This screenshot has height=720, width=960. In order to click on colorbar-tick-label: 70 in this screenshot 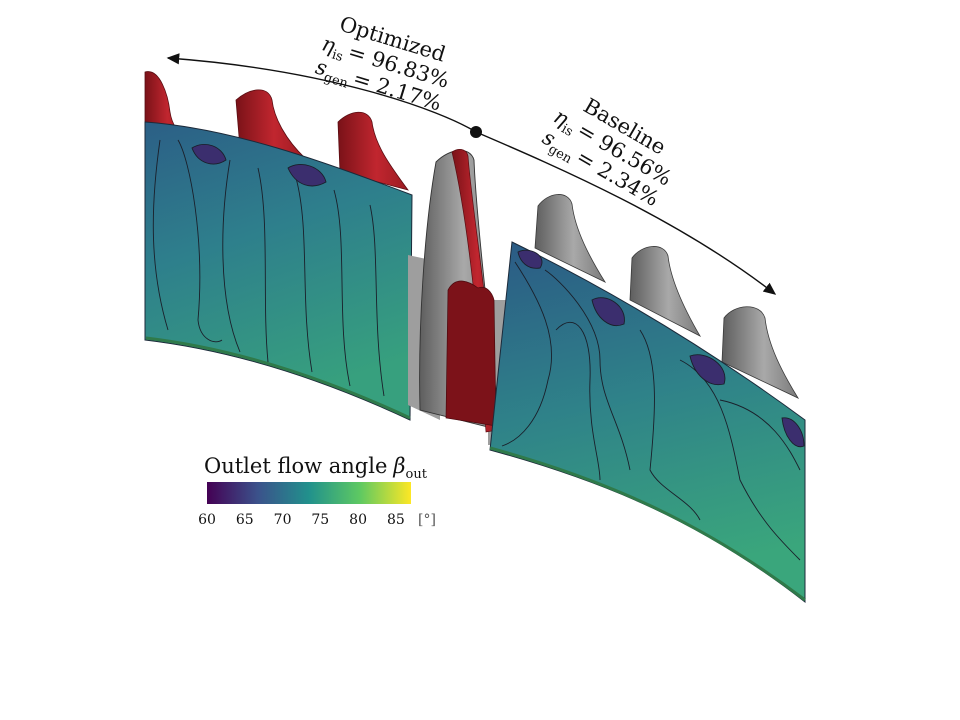, I will do `click(283, 520)`.